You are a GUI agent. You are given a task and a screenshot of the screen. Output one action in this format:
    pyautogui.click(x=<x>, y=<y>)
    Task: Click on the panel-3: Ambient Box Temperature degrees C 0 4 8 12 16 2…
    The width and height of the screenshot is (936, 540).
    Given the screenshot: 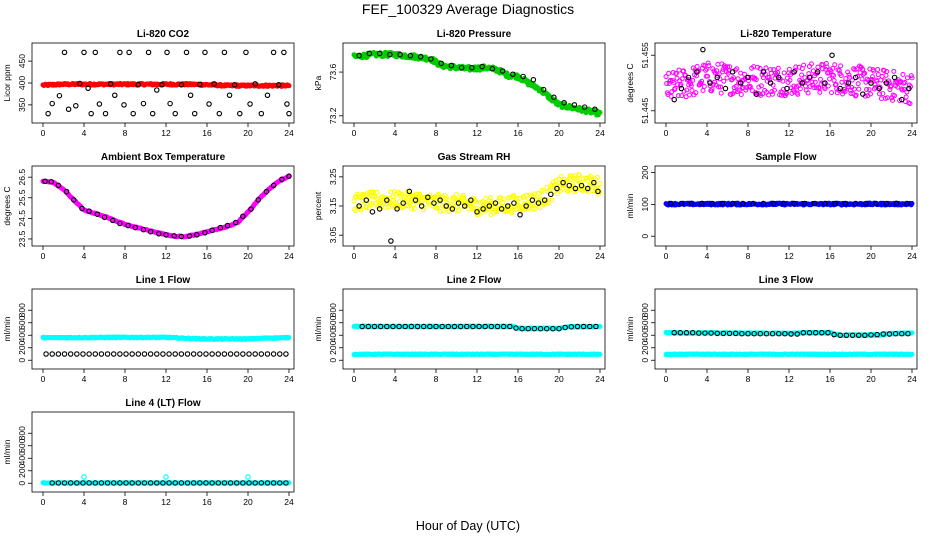 What is the action you would take?
    pyautogui.click(x=148, y=206)
    